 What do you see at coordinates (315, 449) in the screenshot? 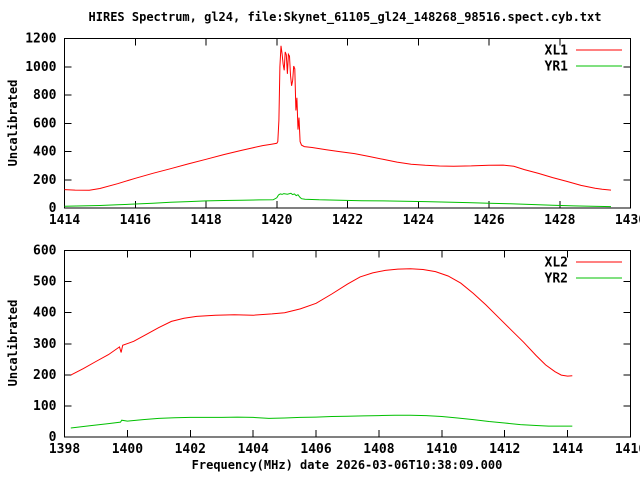
I see `x-tick-label: 1406` at bounding box center [315, 449].